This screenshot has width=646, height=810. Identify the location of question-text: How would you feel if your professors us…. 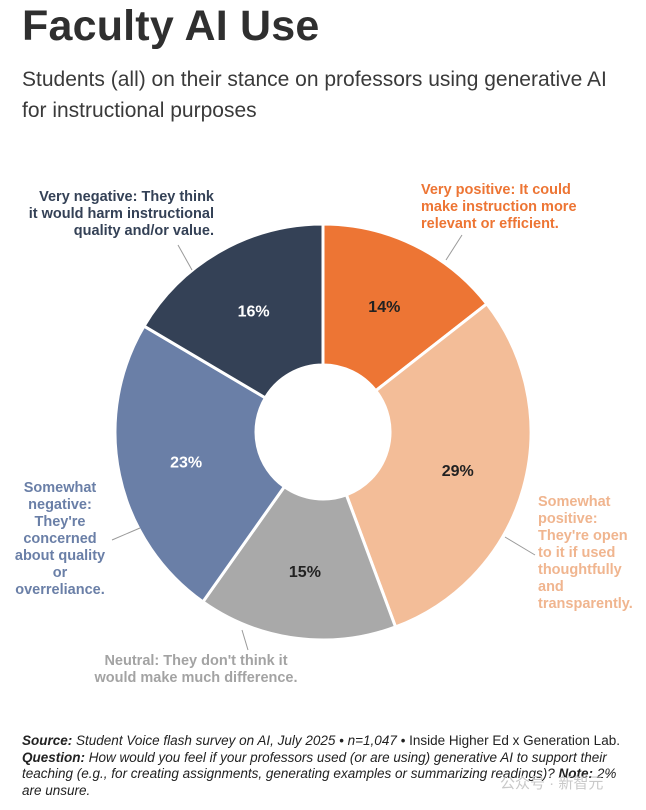
(314, 765).